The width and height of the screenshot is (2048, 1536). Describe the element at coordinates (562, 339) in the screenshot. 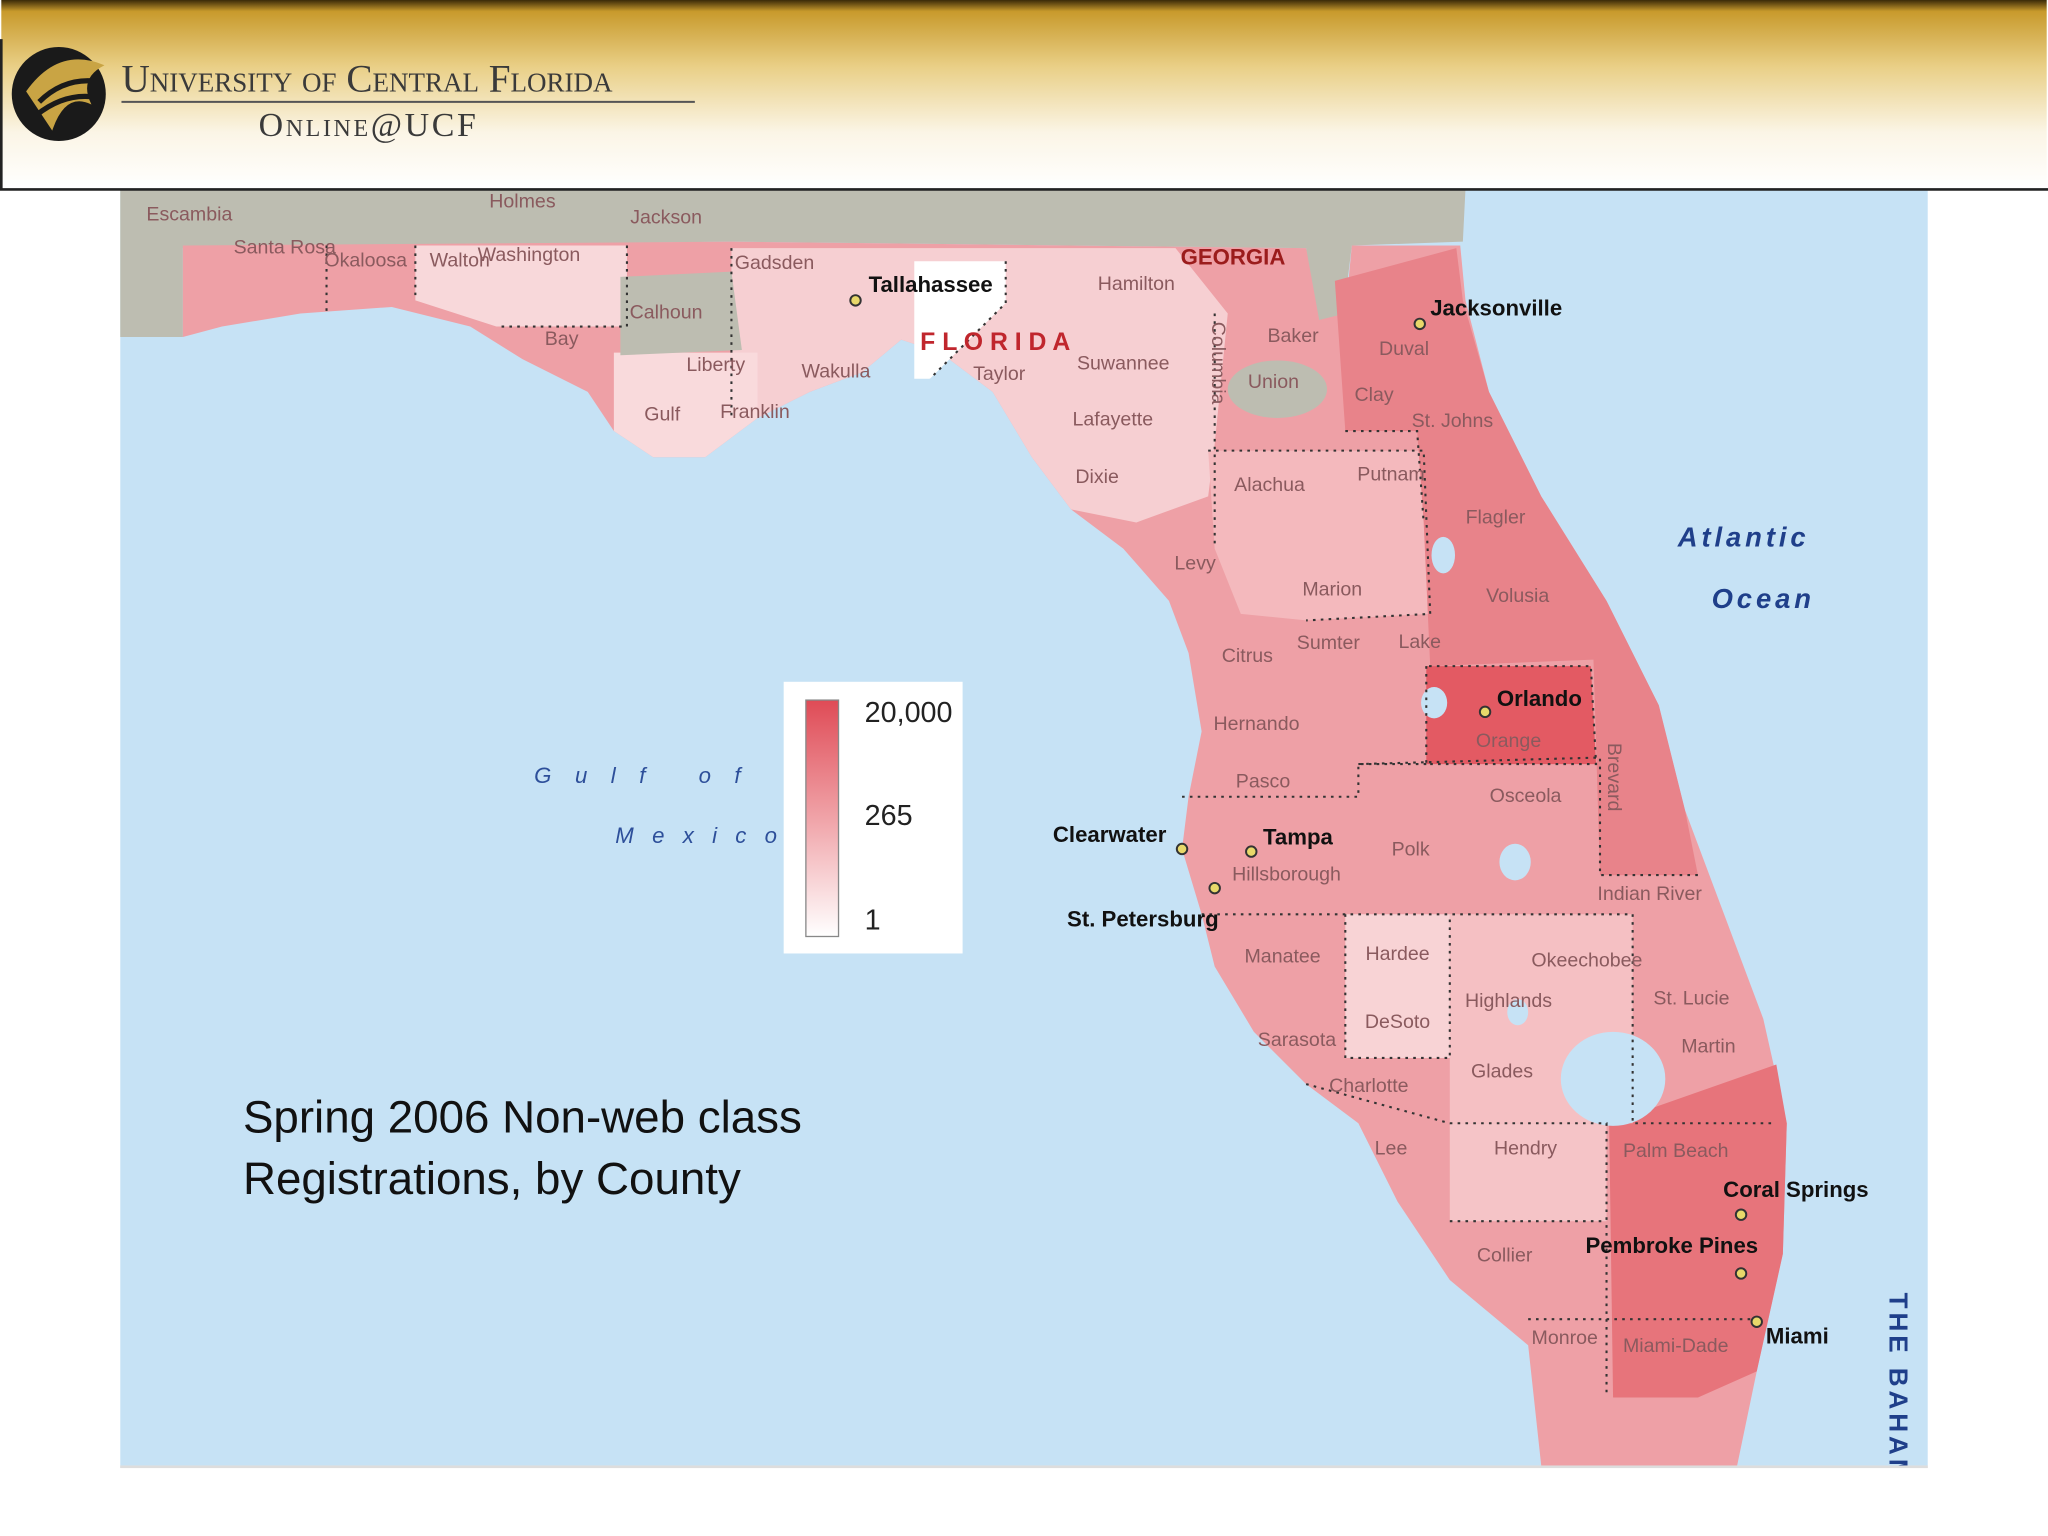

I see `county-label: Bay` at that location.